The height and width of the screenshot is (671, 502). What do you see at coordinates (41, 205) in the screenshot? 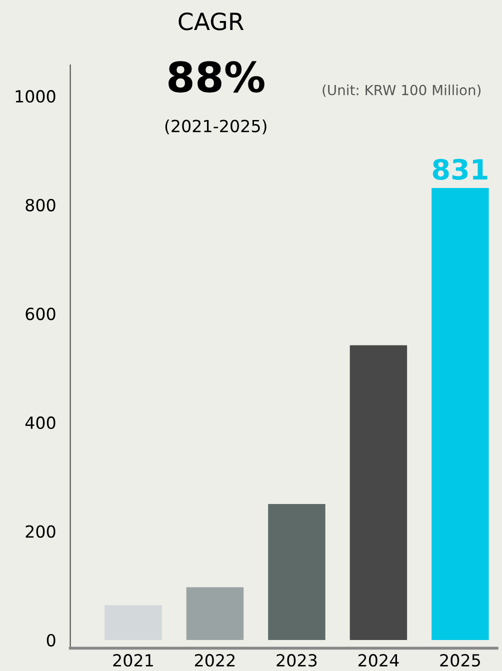
I see `y-tick-label: 800` at bounding box center [41, 205].